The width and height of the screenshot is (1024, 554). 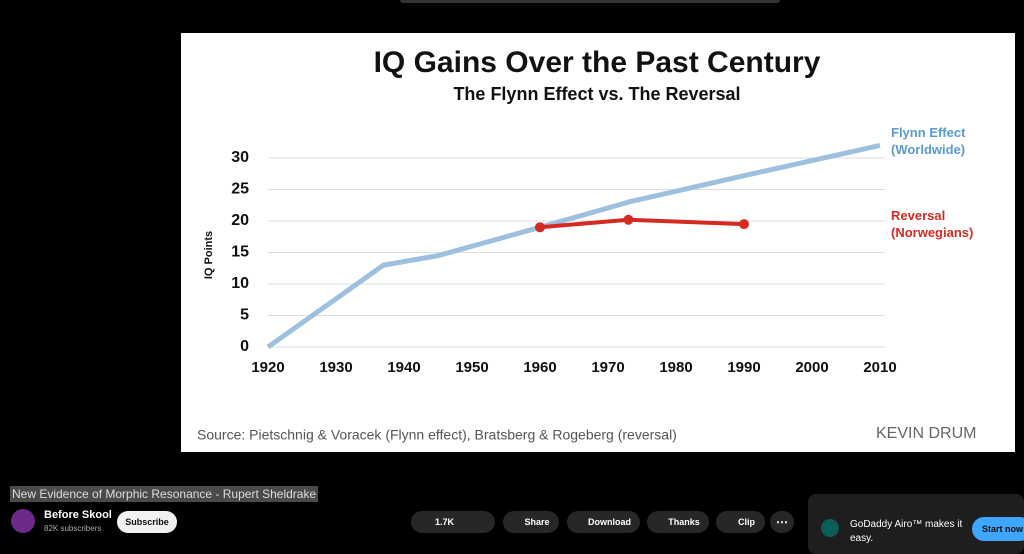 I want to click on ad-text: GoDaddy Airo™ makes it easy., so click(x=906, y=531).